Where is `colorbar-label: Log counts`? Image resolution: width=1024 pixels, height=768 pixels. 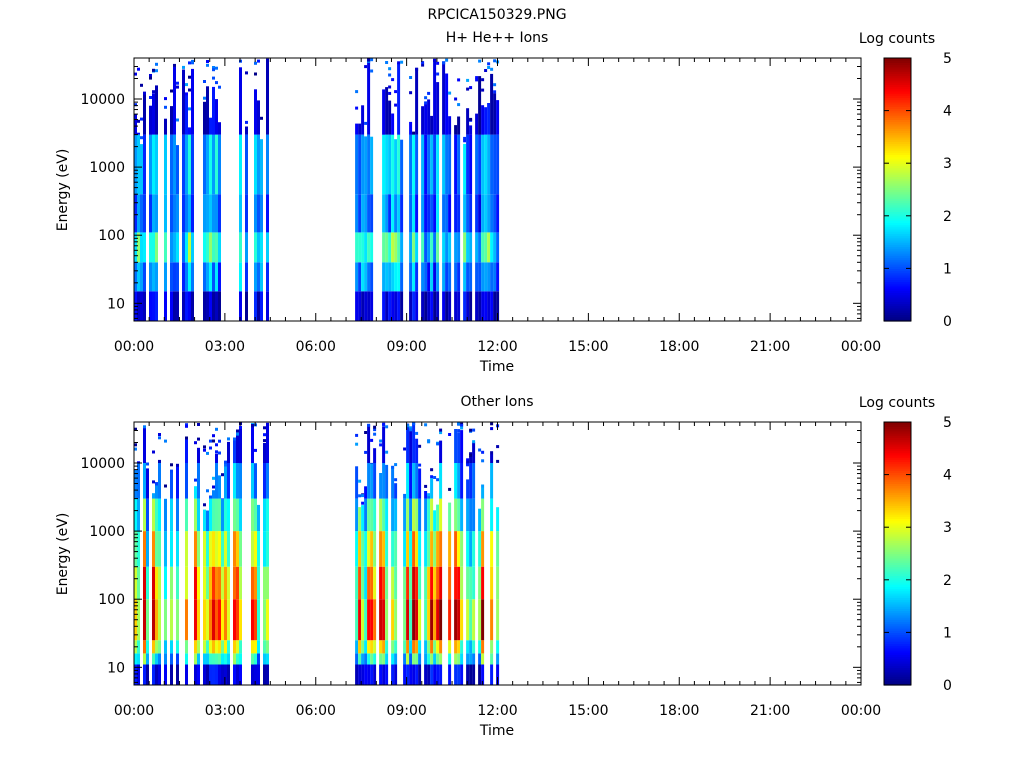 colorbar-label: Log counts is located at coordinates (897, 39).